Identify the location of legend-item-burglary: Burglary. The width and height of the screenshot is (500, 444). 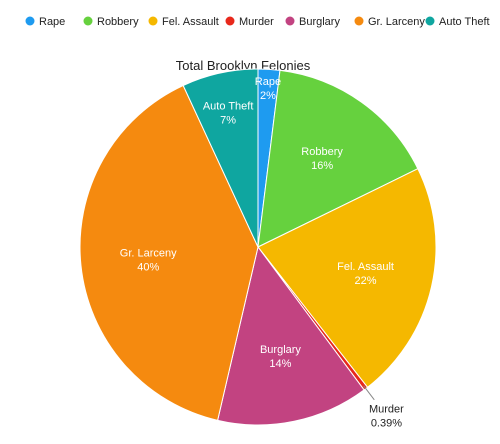
(313, 22).